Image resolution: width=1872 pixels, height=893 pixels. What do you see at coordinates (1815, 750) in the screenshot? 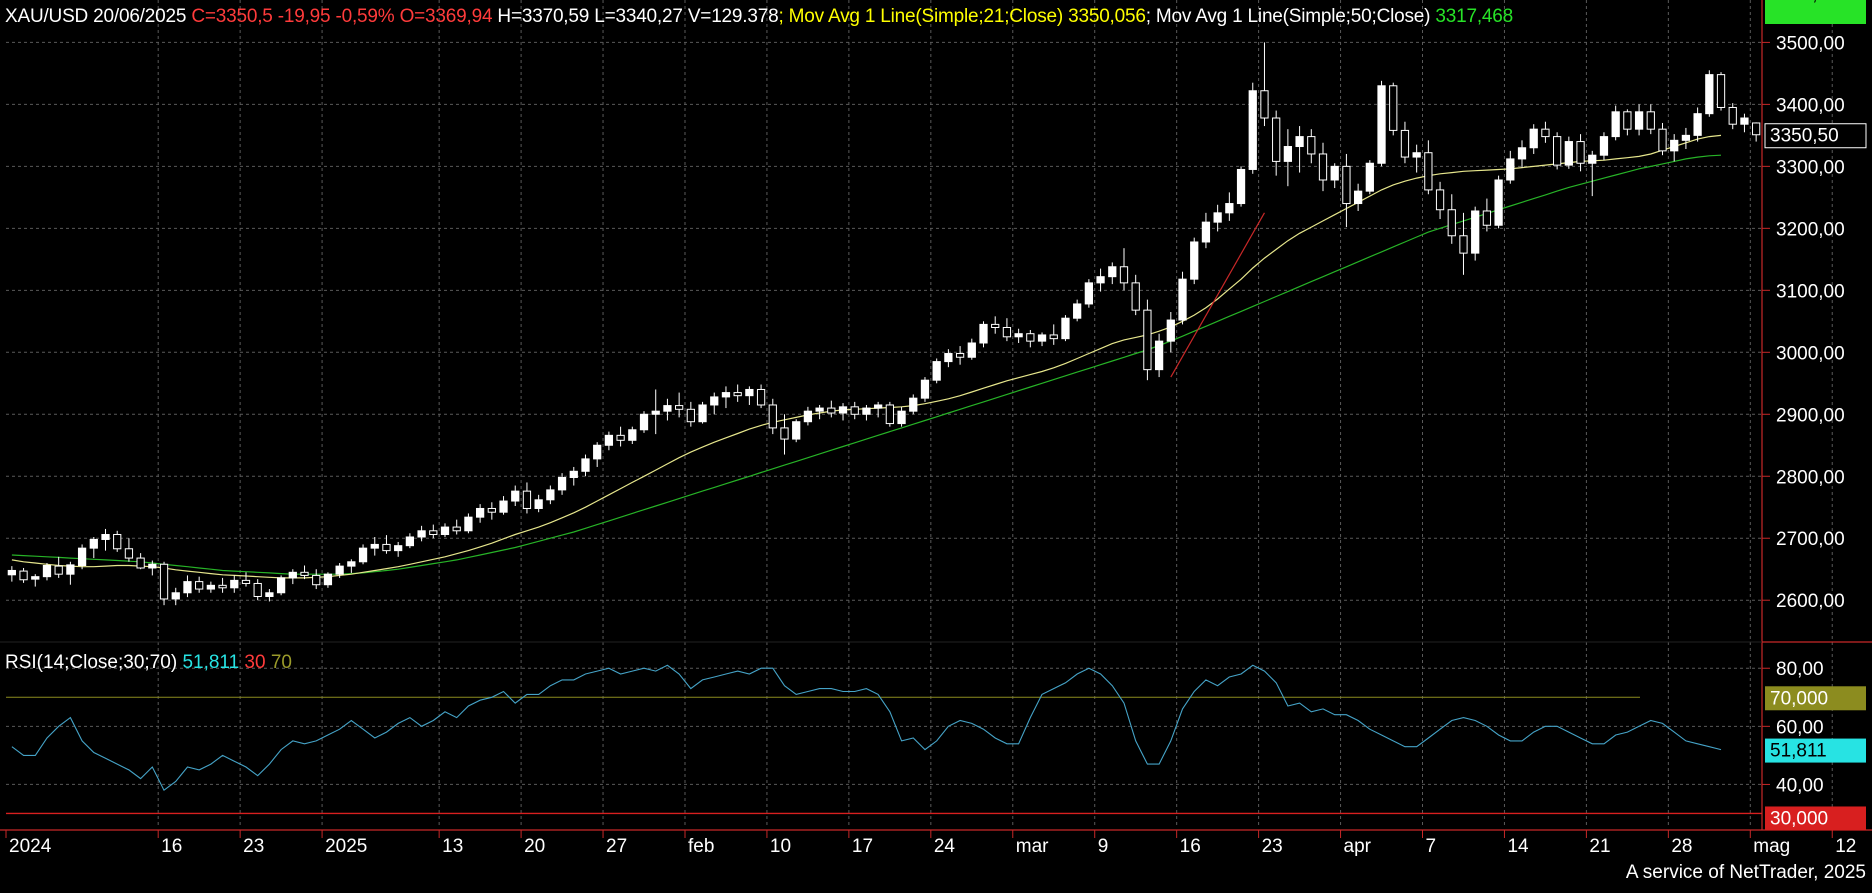
I see `rsi-value-tag: 51,811` at bounding box center [1815, 750].